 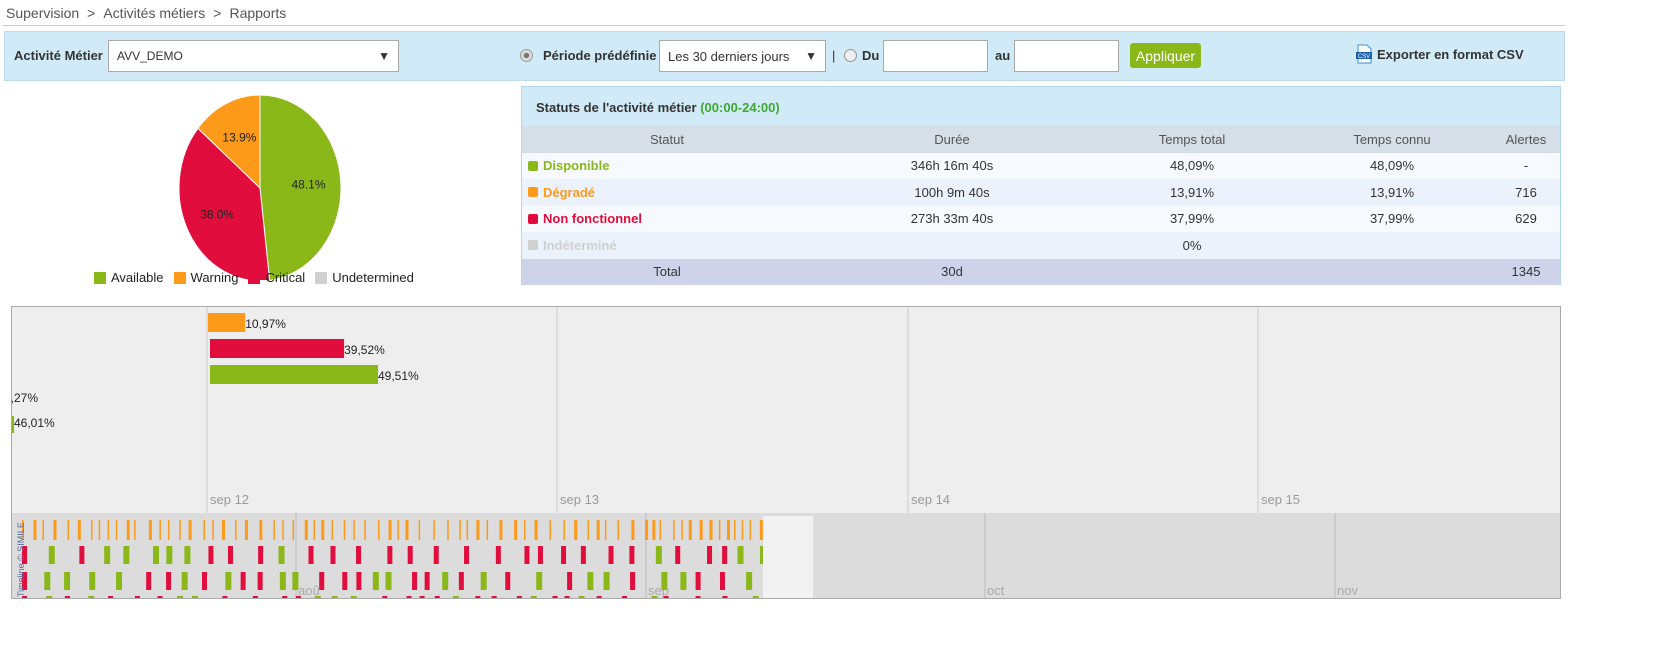 I want to click on breadcrumb-supervision: Supervision, so click(x=43, y=13).